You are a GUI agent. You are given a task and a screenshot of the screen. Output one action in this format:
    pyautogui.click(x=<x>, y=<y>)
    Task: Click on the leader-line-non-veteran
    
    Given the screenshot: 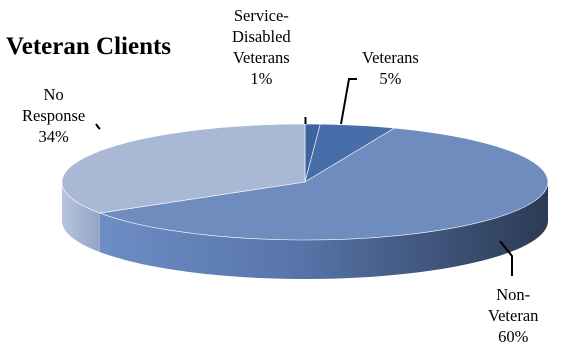 What is the action you would take?
    pyautogui.click(x=506, y=258)
    